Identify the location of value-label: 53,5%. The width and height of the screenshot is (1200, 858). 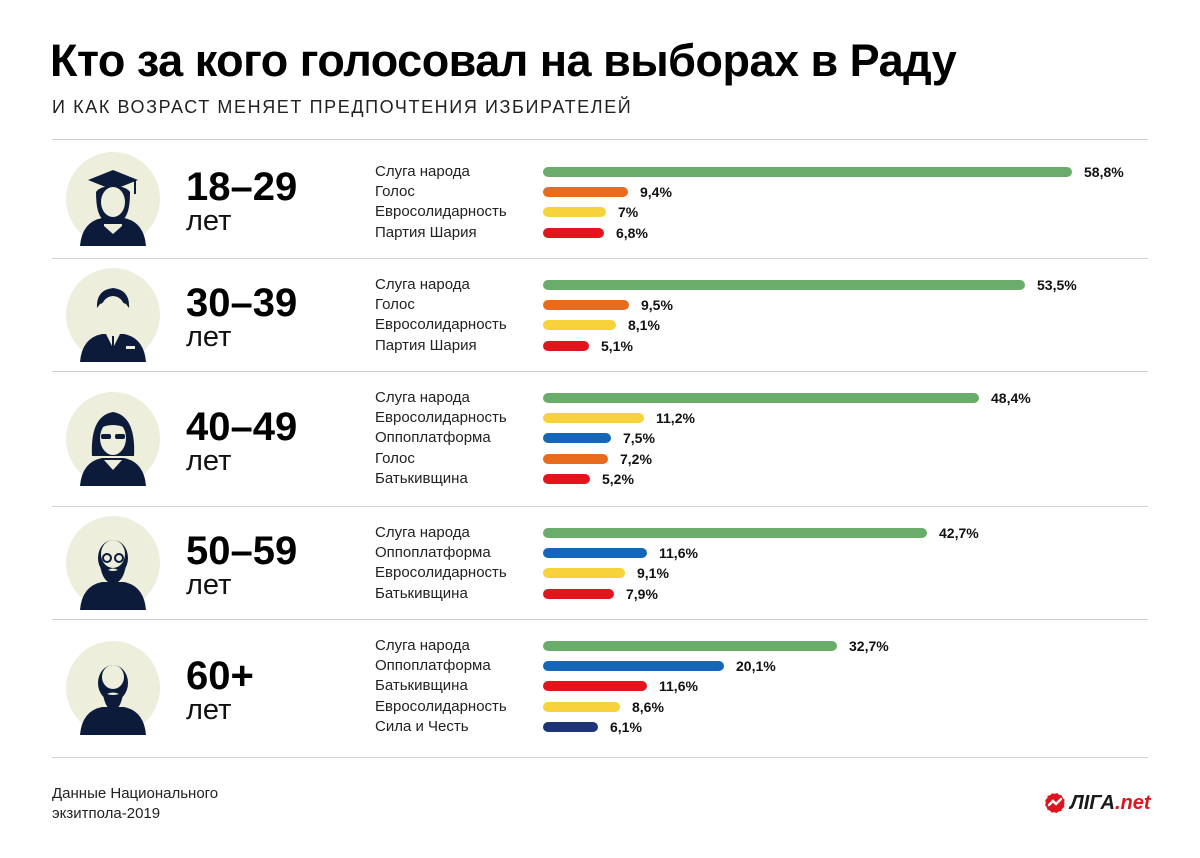
(1057, 285).